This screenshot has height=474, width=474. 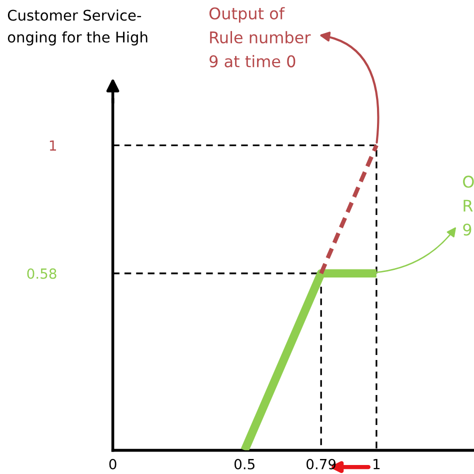 What do you see at coordinates (321, 464) in the screenshot?
I see `x-tick-label: 0.79` at bounding box center [321, 464].